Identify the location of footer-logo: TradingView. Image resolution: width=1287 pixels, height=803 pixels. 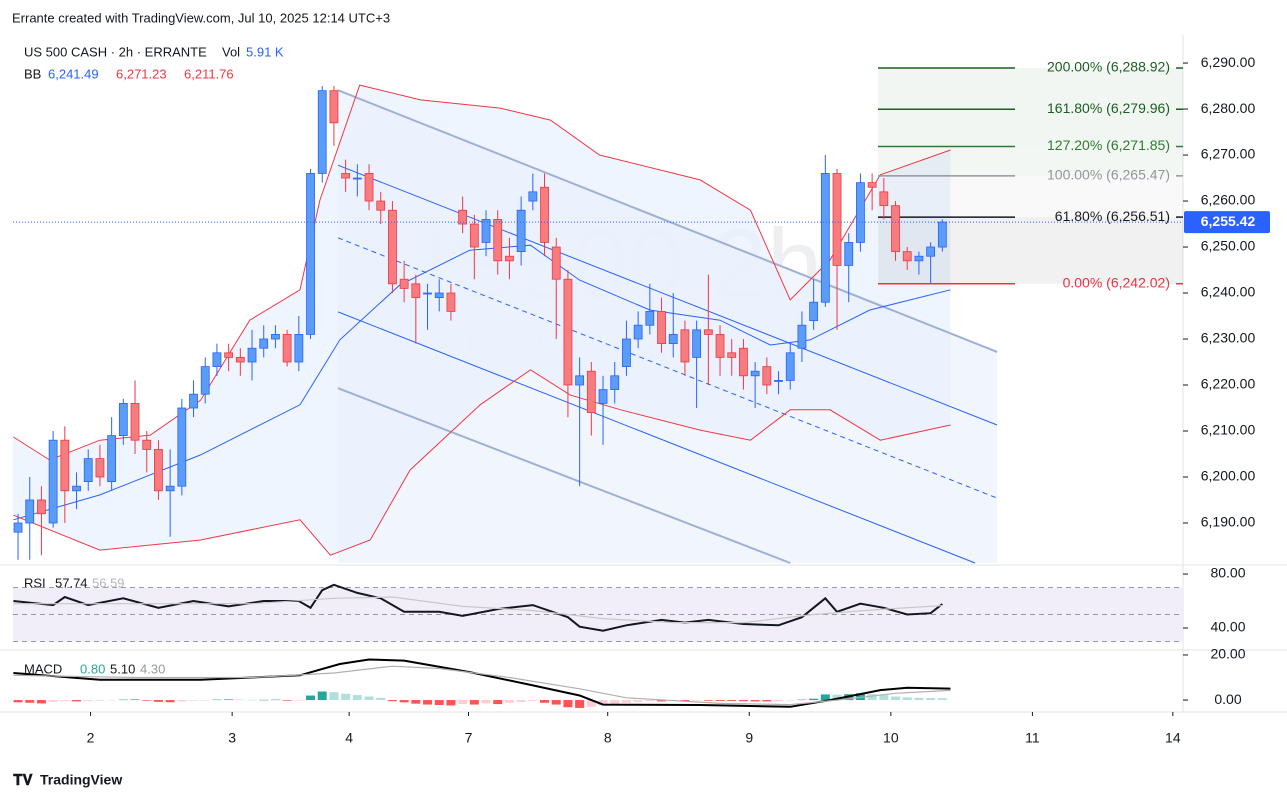
(81, 780).